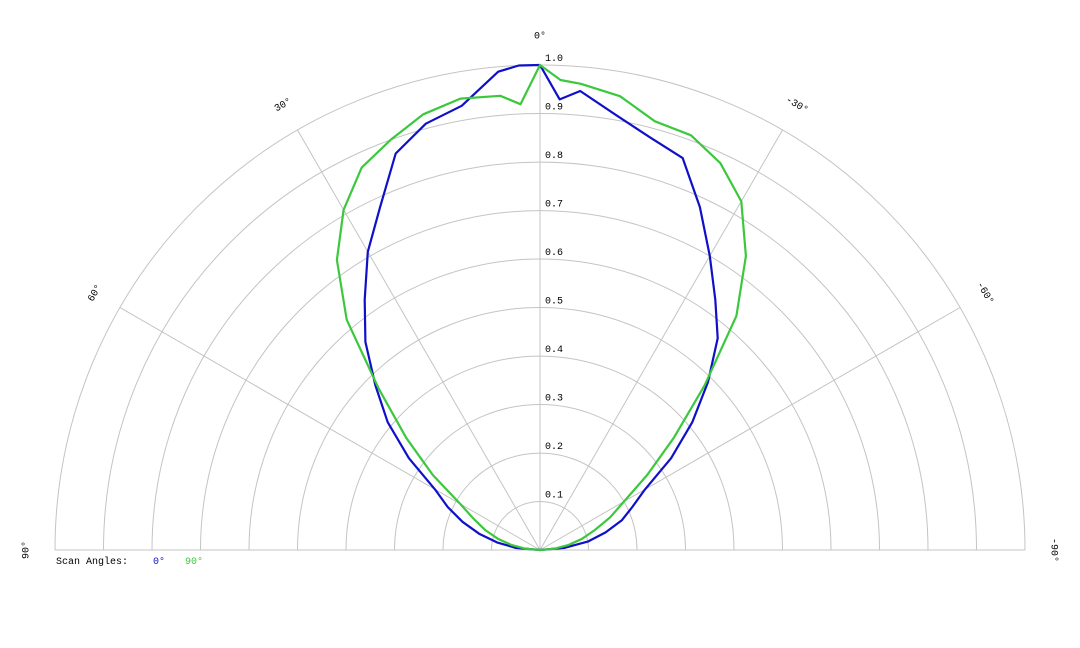 The image size is (1080, 648). What do you see at coordinates (796, 105) in the screenshot?
I see `angle-label: -30°` at bounding box center [796, 105].